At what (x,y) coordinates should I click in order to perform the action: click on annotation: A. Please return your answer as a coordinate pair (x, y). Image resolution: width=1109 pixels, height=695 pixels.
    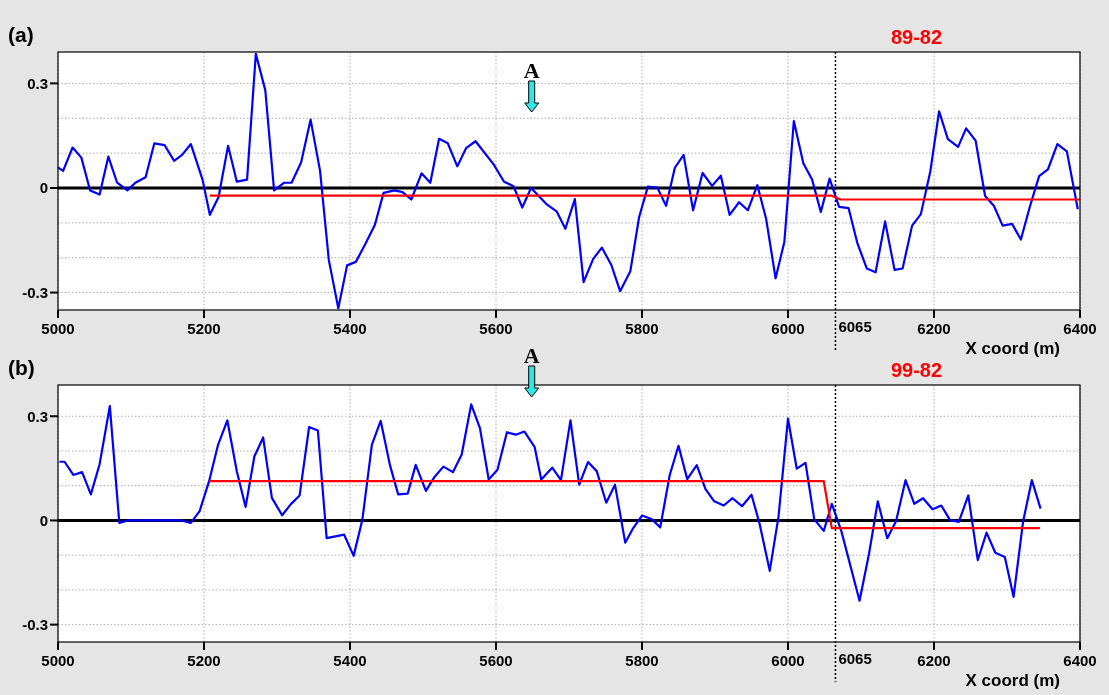
    Looking at the image, I should click on (531, 70).